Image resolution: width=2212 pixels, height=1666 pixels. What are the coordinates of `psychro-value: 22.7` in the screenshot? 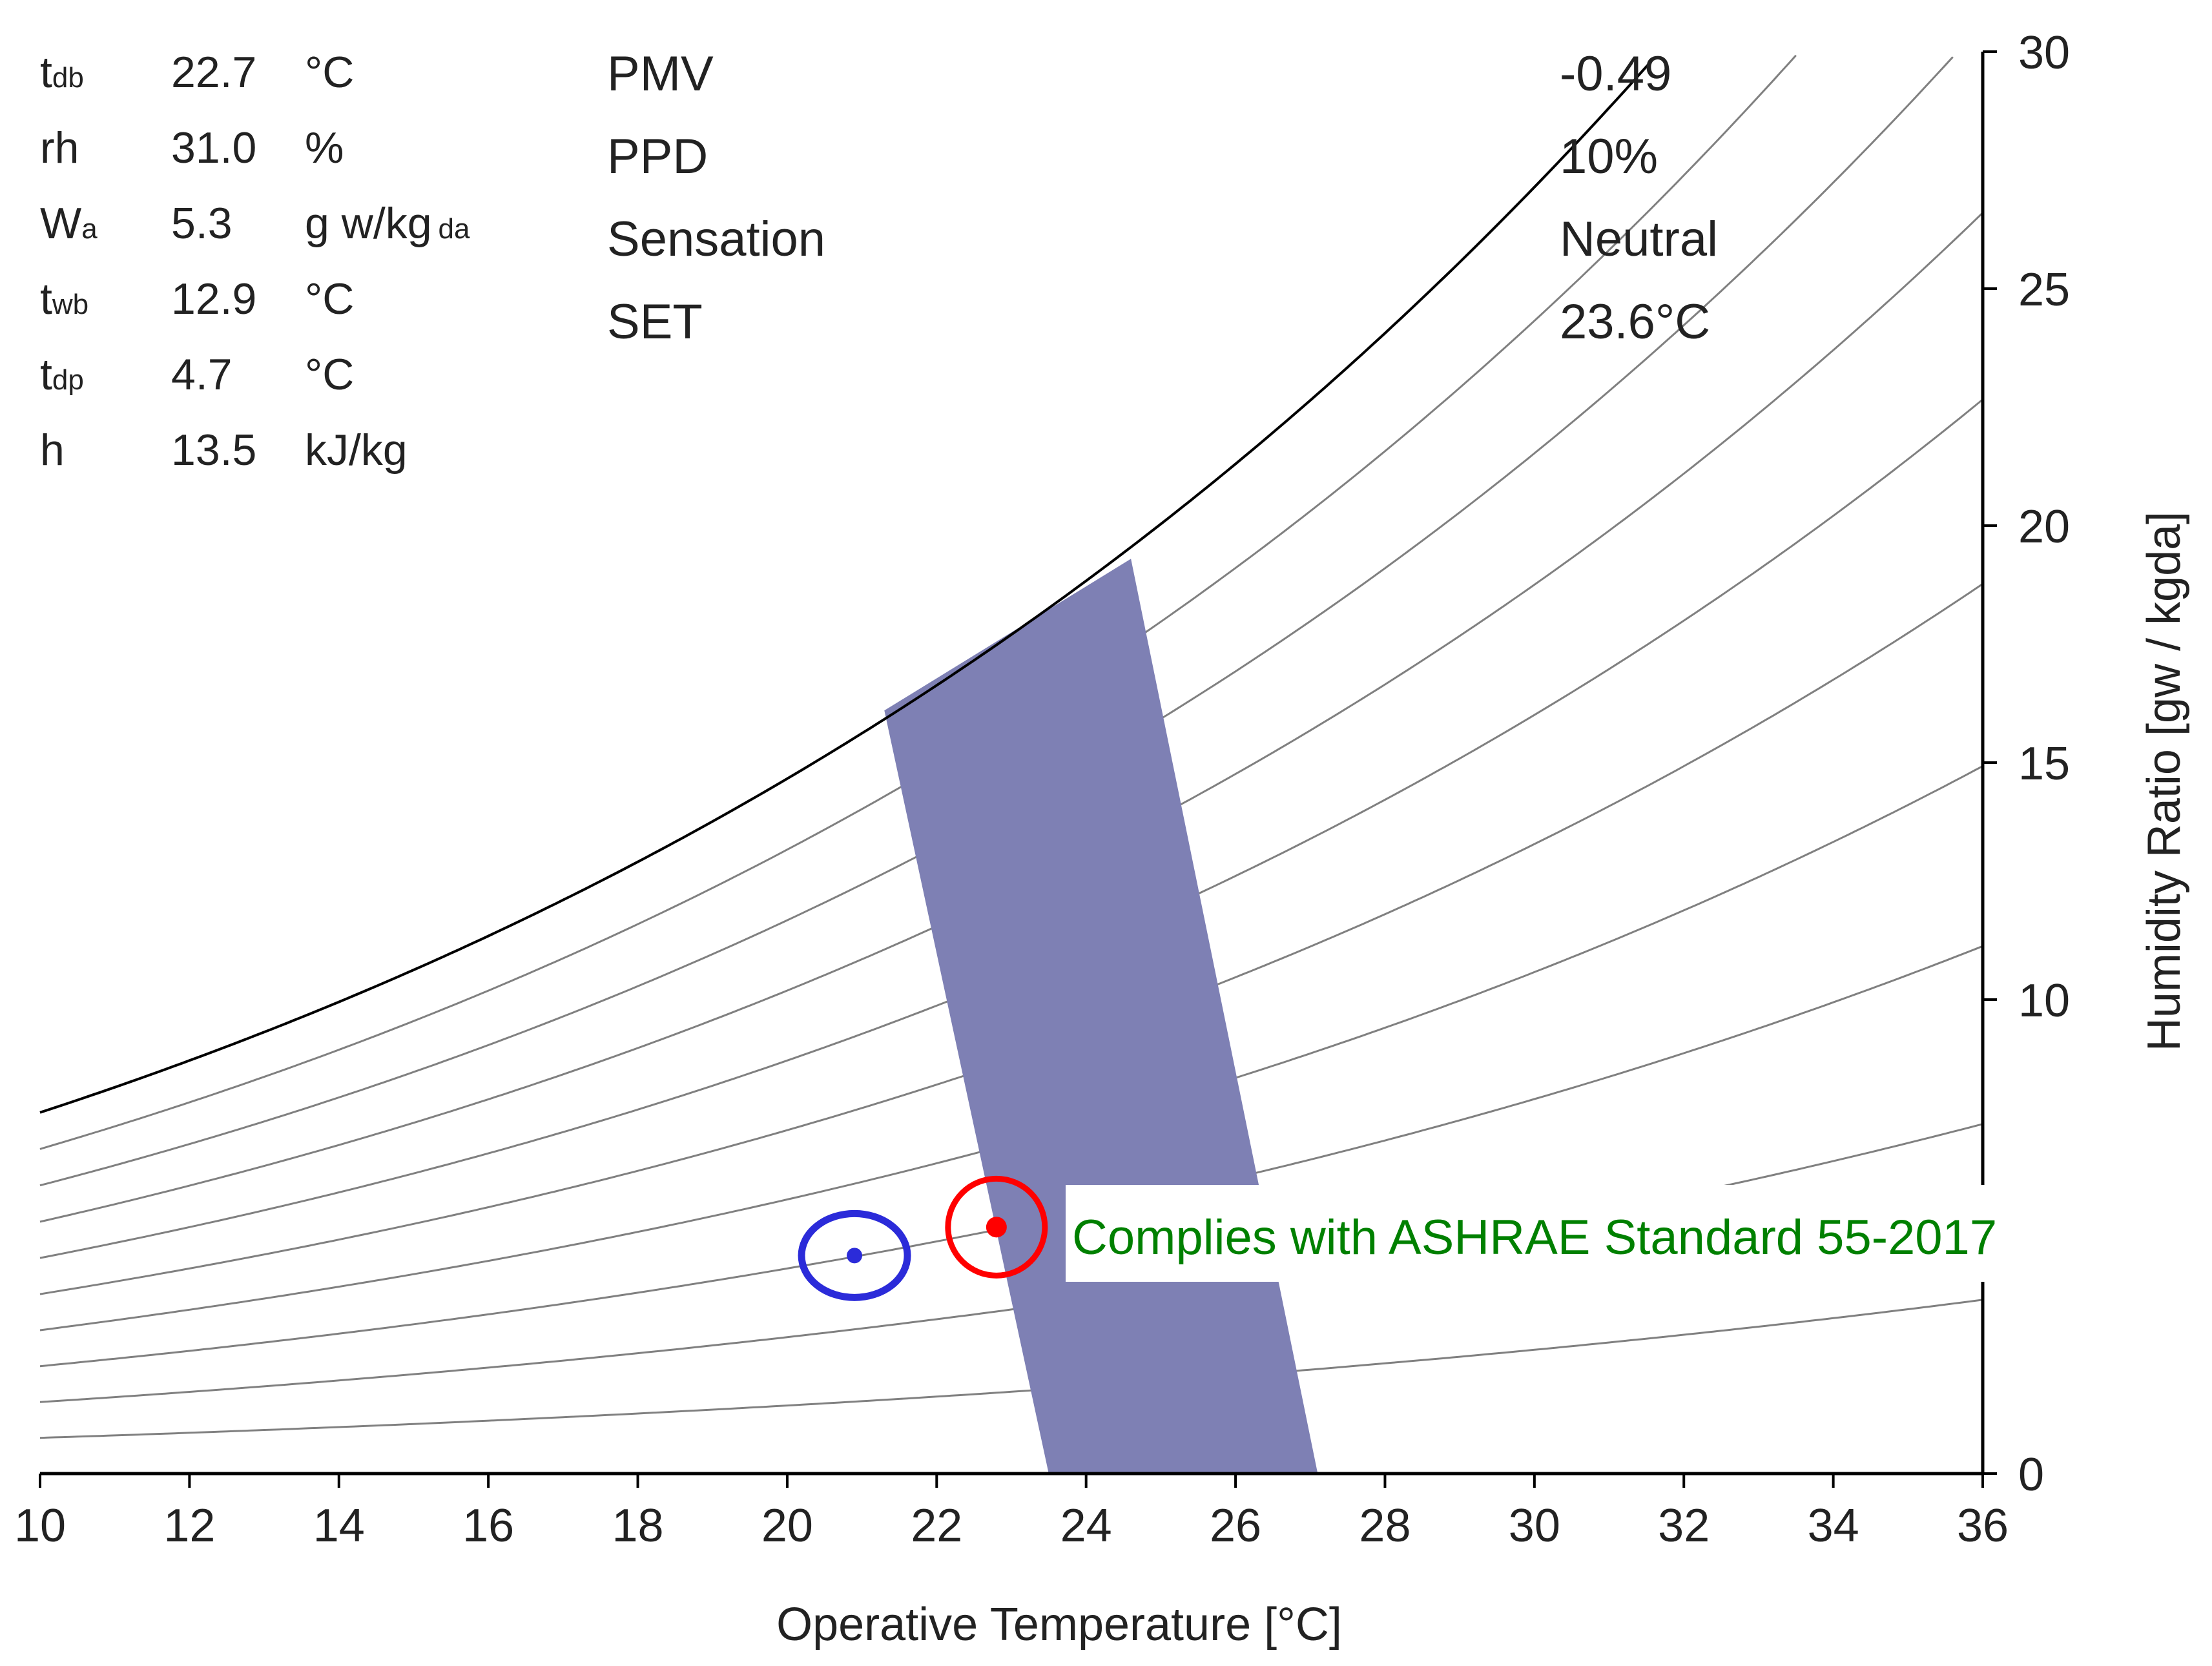 It's located at (213, 72).